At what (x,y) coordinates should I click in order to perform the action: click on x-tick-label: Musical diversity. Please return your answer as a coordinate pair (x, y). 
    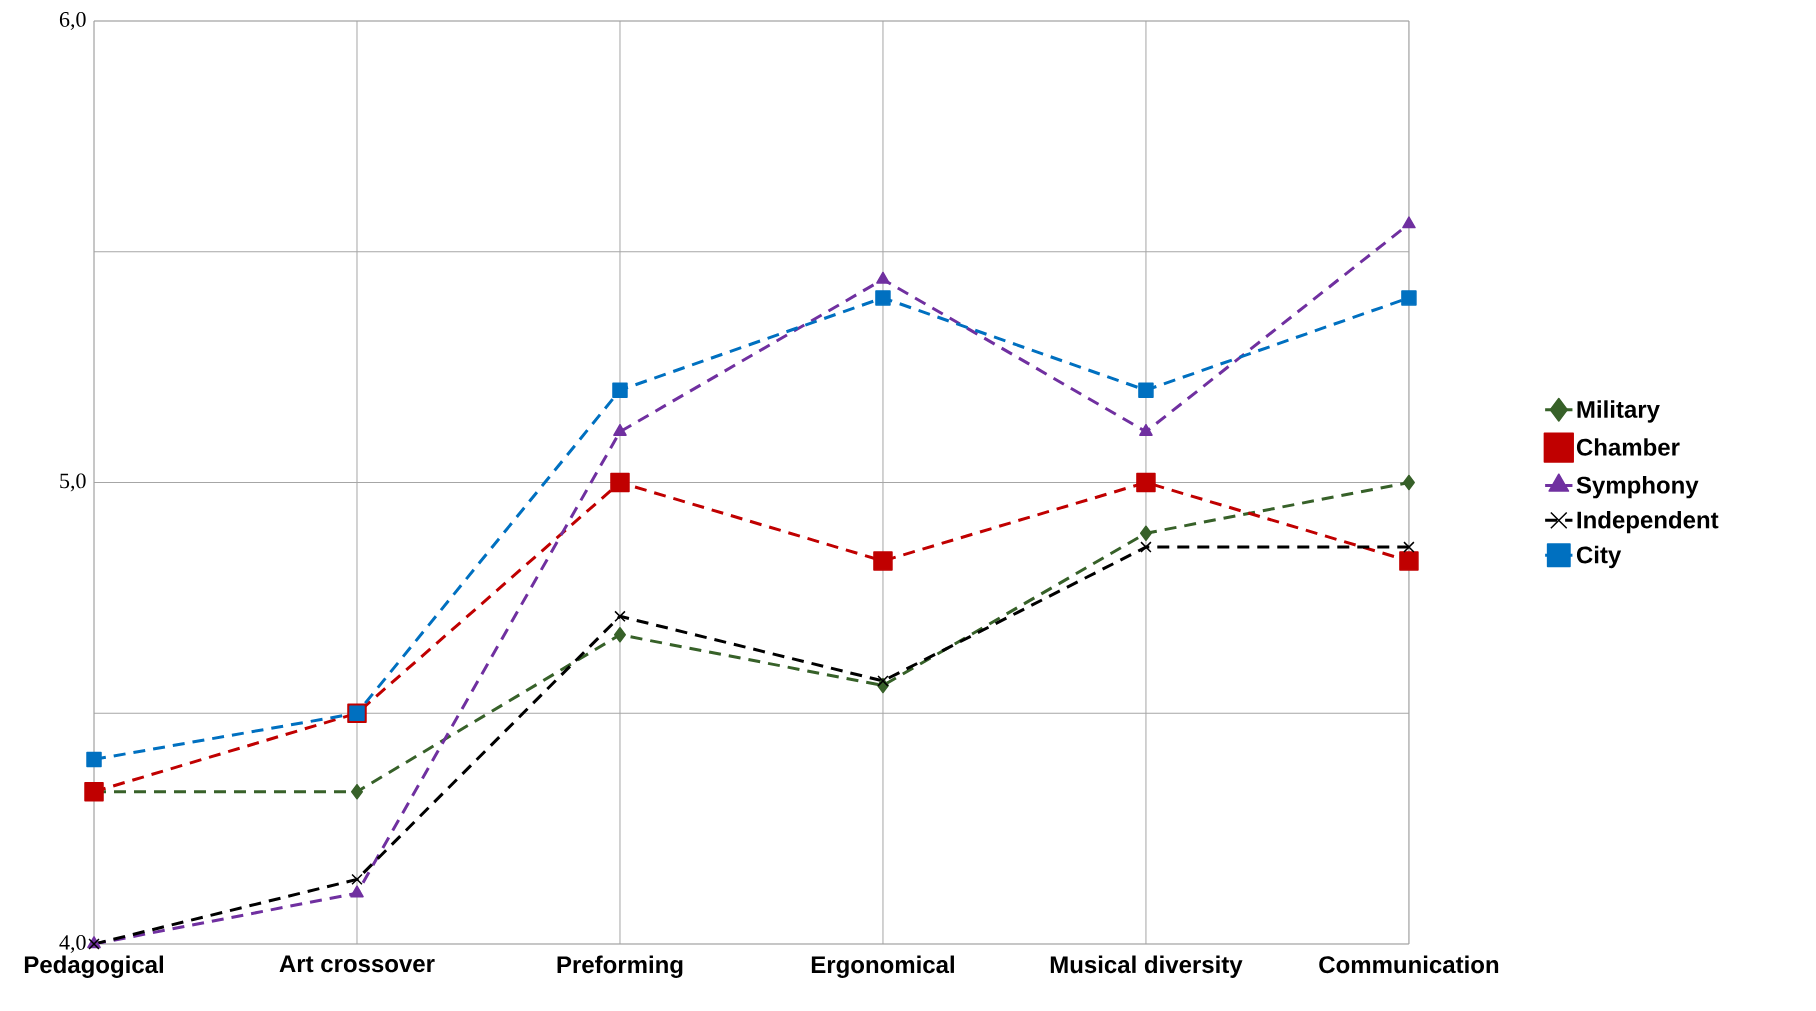
    Looking at the image, I should click on (1146, 966).